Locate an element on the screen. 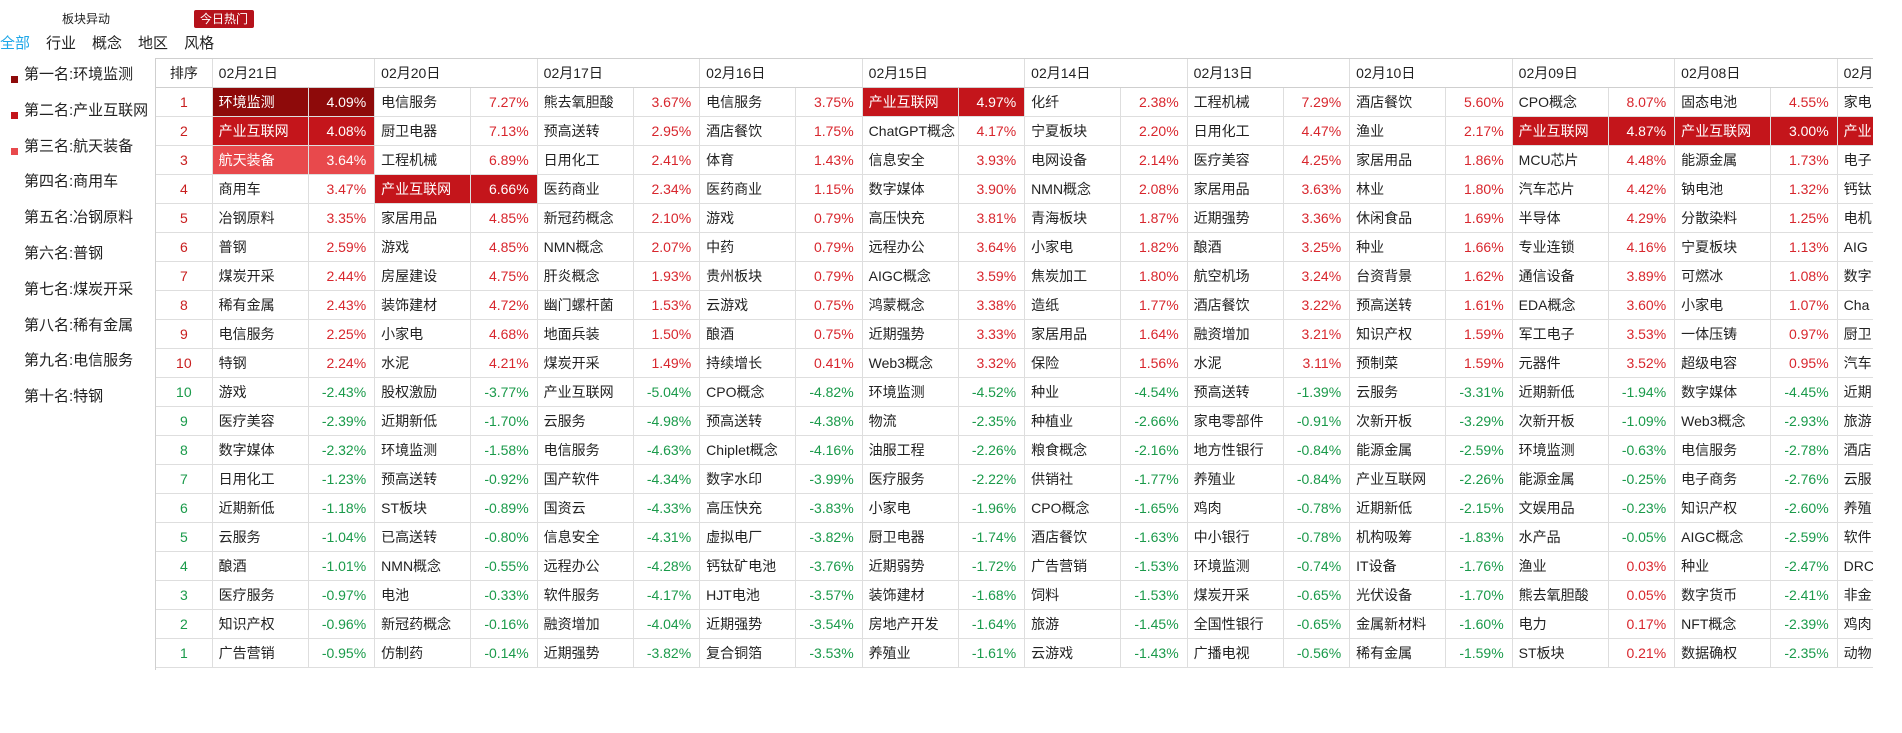  rank-item-7: 第七名:煤炭开采 is located at coordinates (83, 295).